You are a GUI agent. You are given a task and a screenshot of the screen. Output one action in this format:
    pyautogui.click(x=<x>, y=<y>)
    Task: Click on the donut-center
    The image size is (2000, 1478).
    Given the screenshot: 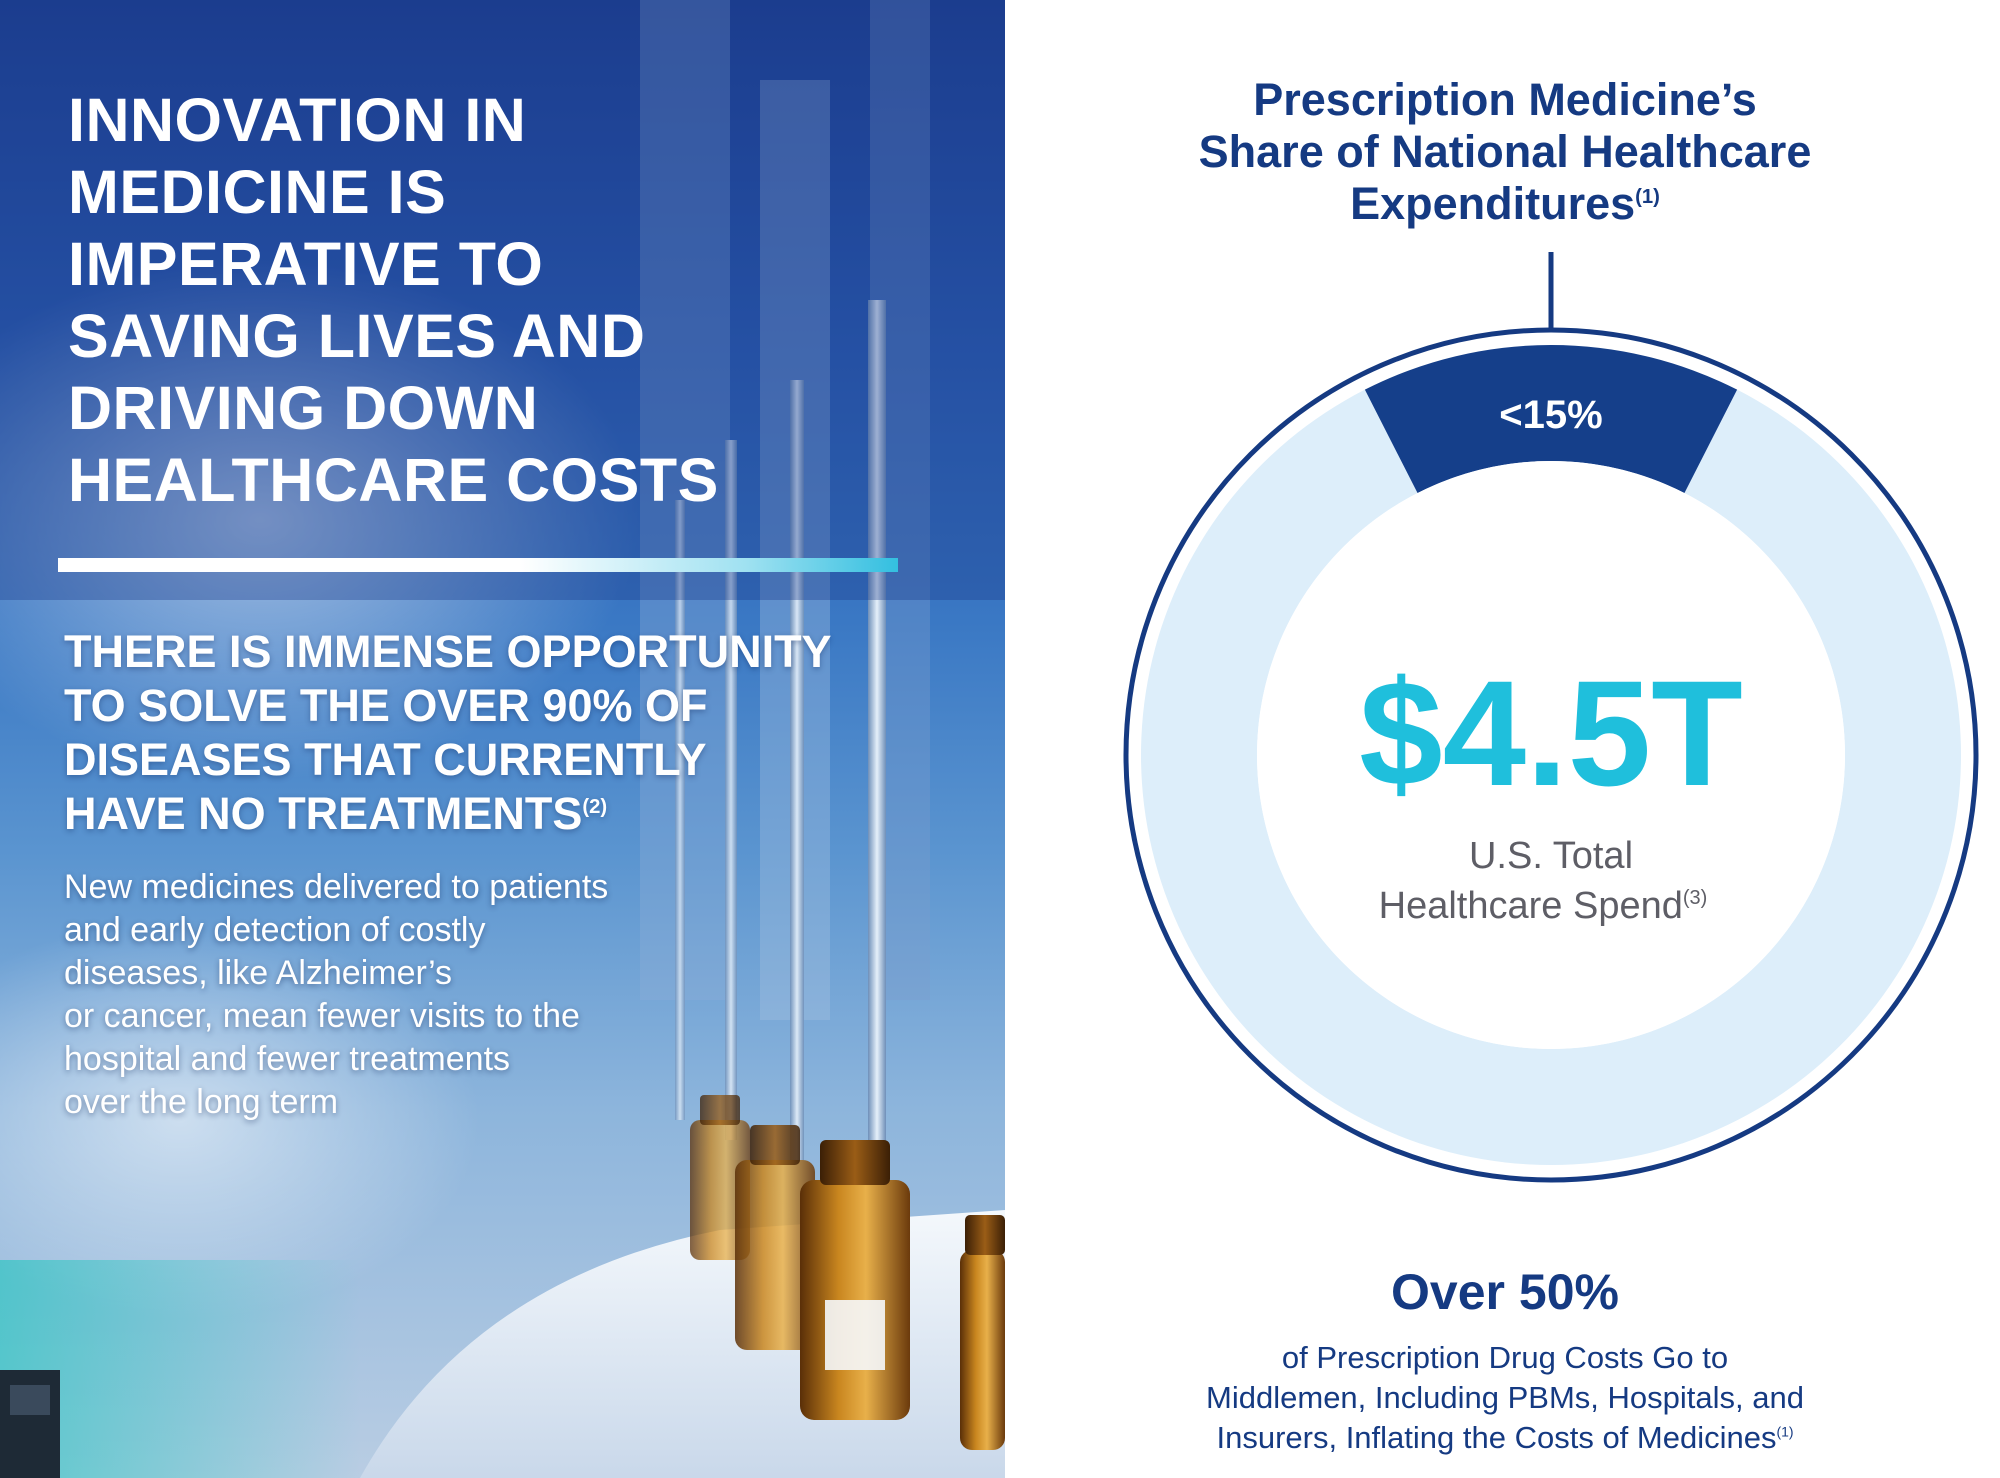 What is the action you would take?
    pyautogui.click(x=1551, y=755)
    